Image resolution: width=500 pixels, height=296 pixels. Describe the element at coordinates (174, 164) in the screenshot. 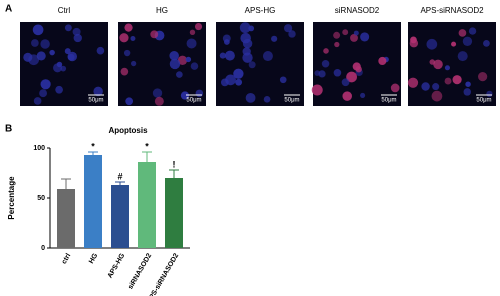

I see `significance-mark: !` at that location.